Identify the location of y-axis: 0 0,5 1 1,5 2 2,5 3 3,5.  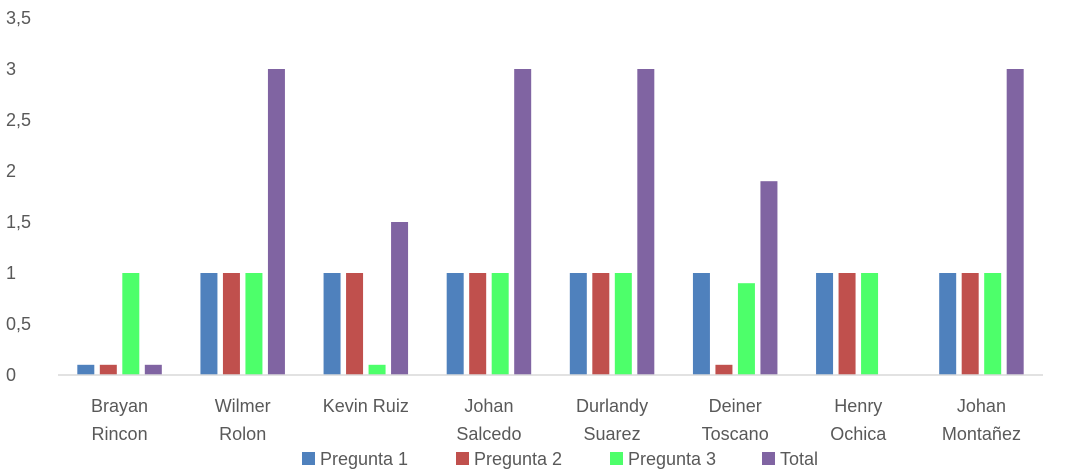
(18, 196).